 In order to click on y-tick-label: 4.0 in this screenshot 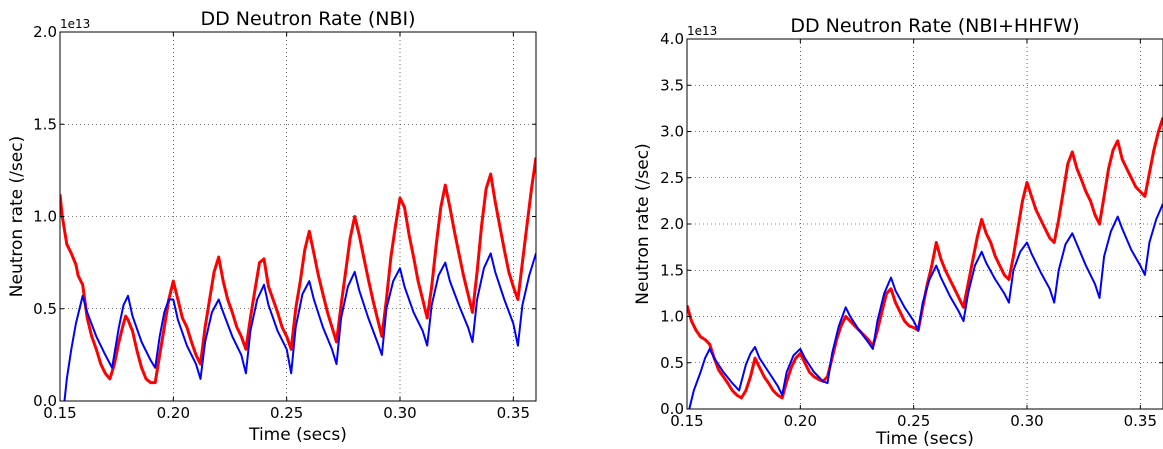, I will do `click(672, 39)`.